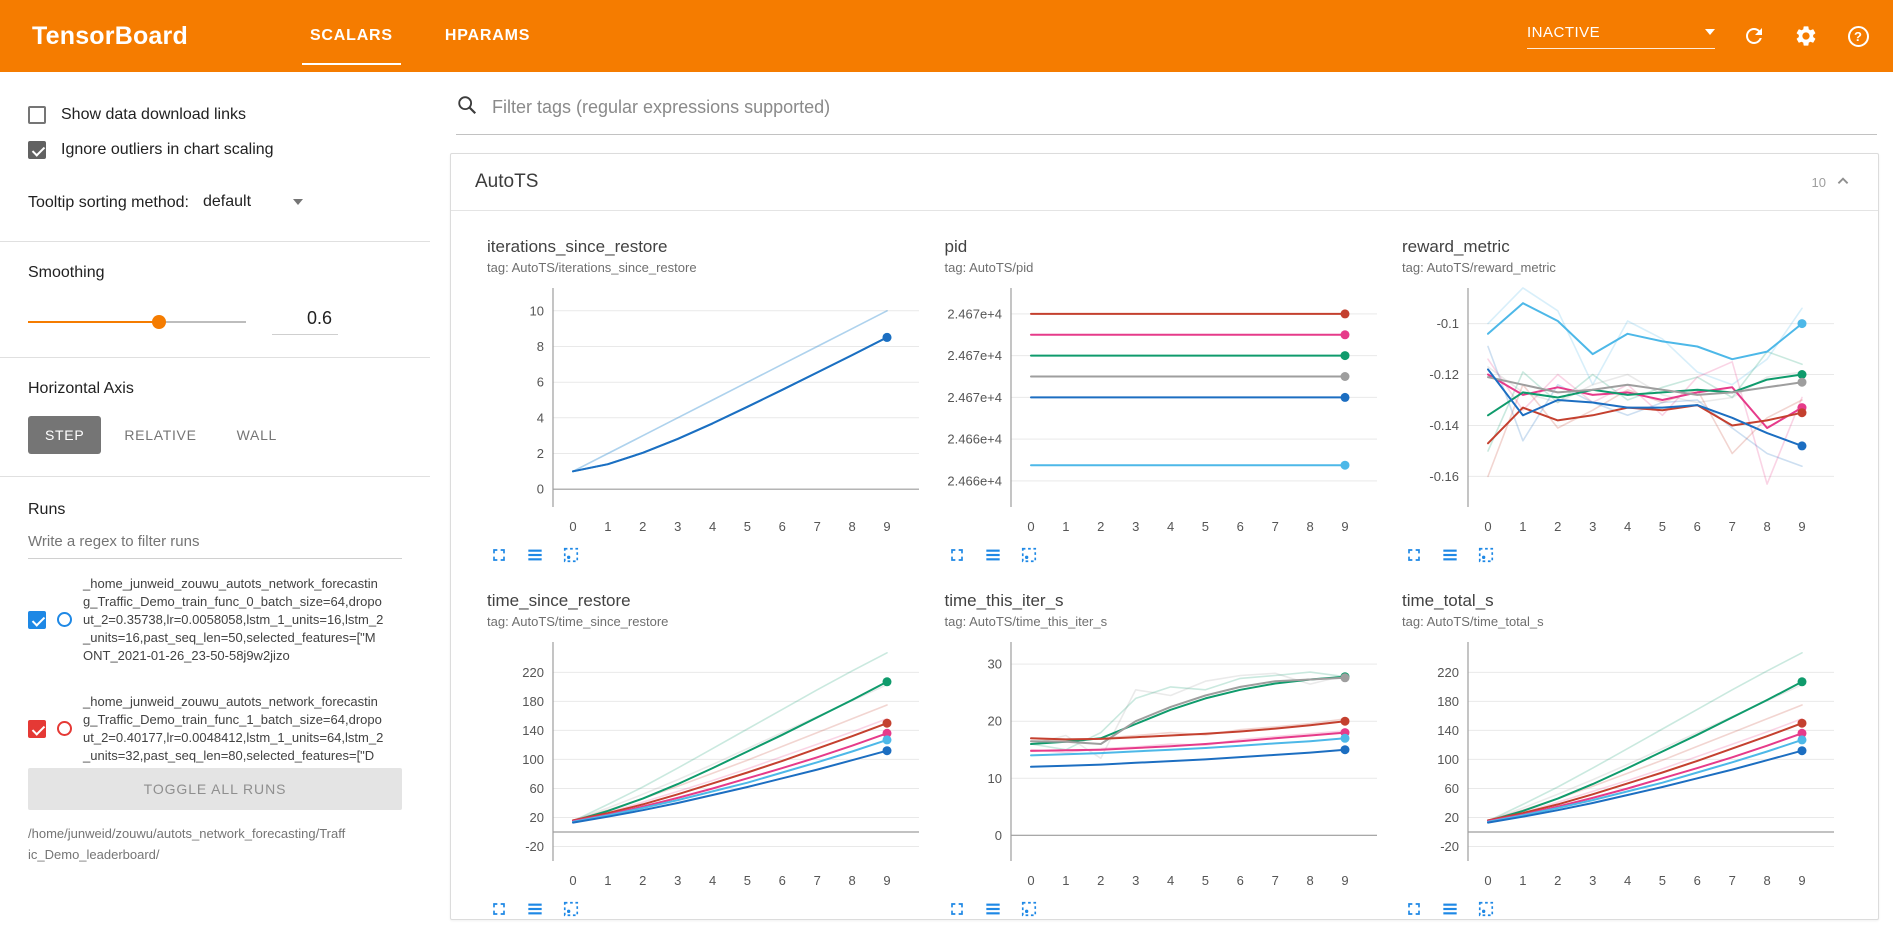 The image size is (1893, 929). Describe the element at coordinates (215, 789) in the screenshot. I see `toggle-all-runs-button: TOGGLE ALL RUNS` at that location.